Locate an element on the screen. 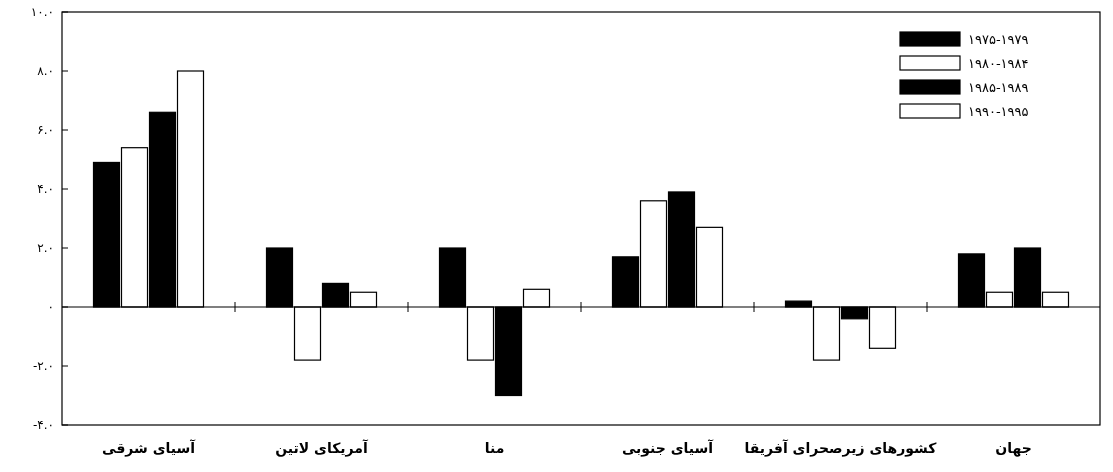 The image size is (1113, 472). x-tick-label: کشورهای زیرصحرای آفریقا is located at coordinates (841, 448).